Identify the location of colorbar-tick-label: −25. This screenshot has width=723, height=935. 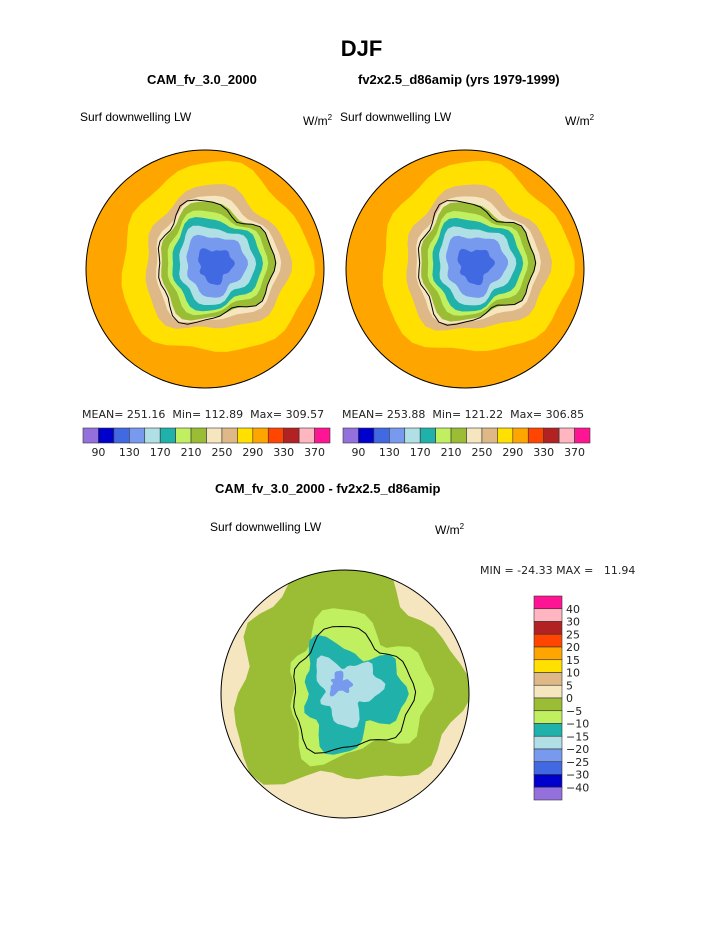
(577, 762).